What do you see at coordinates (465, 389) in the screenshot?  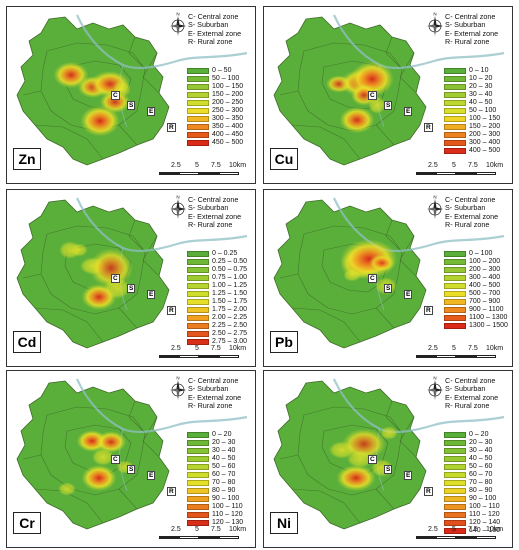 I see `zone-legend-entry: S- Suburban` at bounding box center [465, 389].